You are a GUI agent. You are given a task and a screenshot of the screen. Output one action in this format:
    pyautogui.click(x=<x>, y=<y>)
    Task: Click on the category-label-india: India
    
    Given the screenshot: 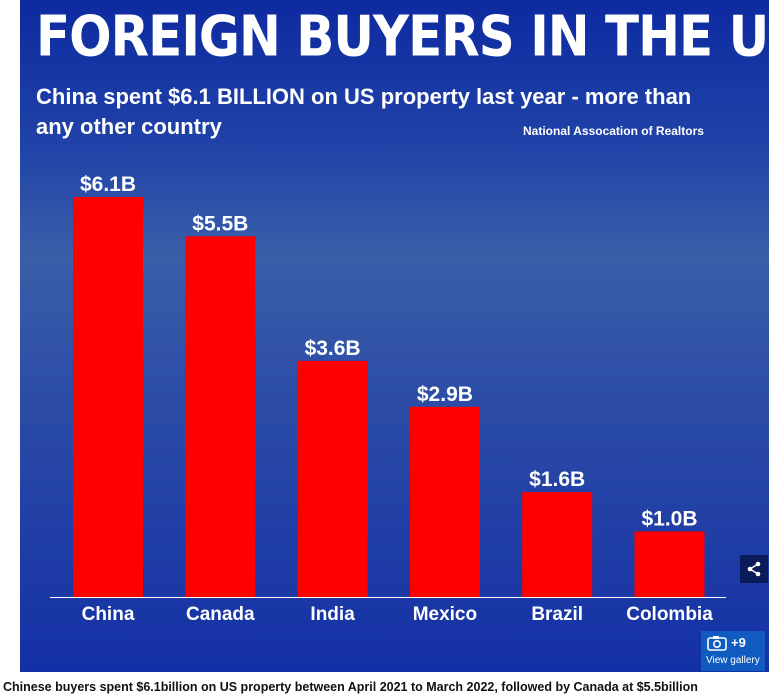 What is the action you would take?
    pyautogui.click(x=332, y=614)
    